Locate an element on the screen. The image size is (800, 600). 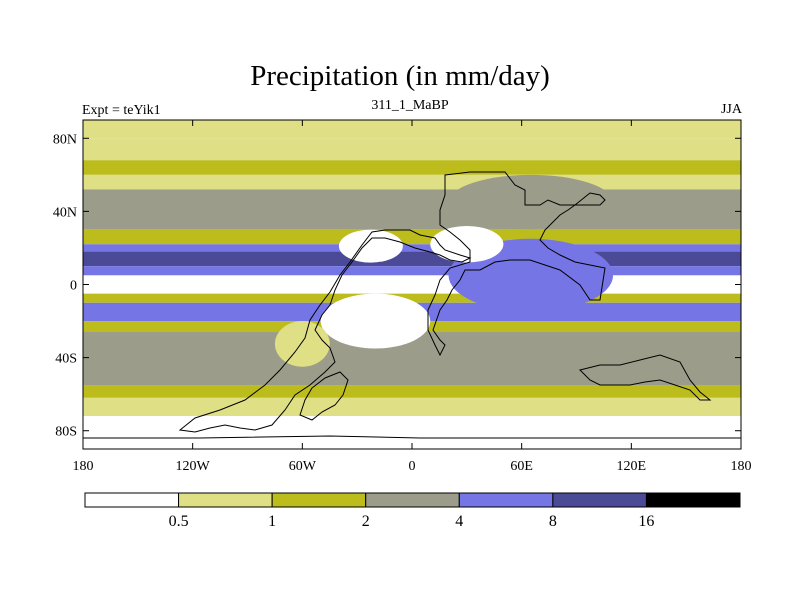
y-tick-label: 40N is located at coordinates (65, 212).